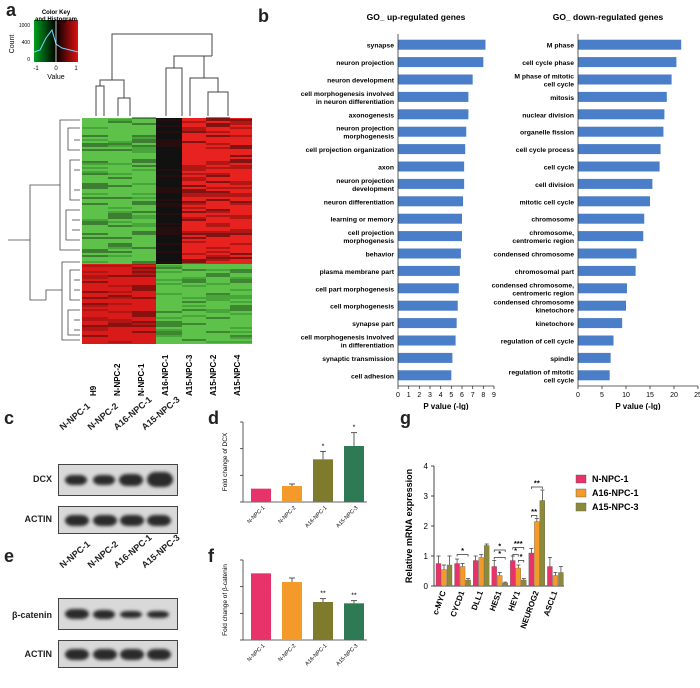 The width and height of the screenshot is (700, 688). What do you see at coordinates (552, 220) in the screenshot?
I see `go-term-label: chromosome` at bounding box center [552, 220].